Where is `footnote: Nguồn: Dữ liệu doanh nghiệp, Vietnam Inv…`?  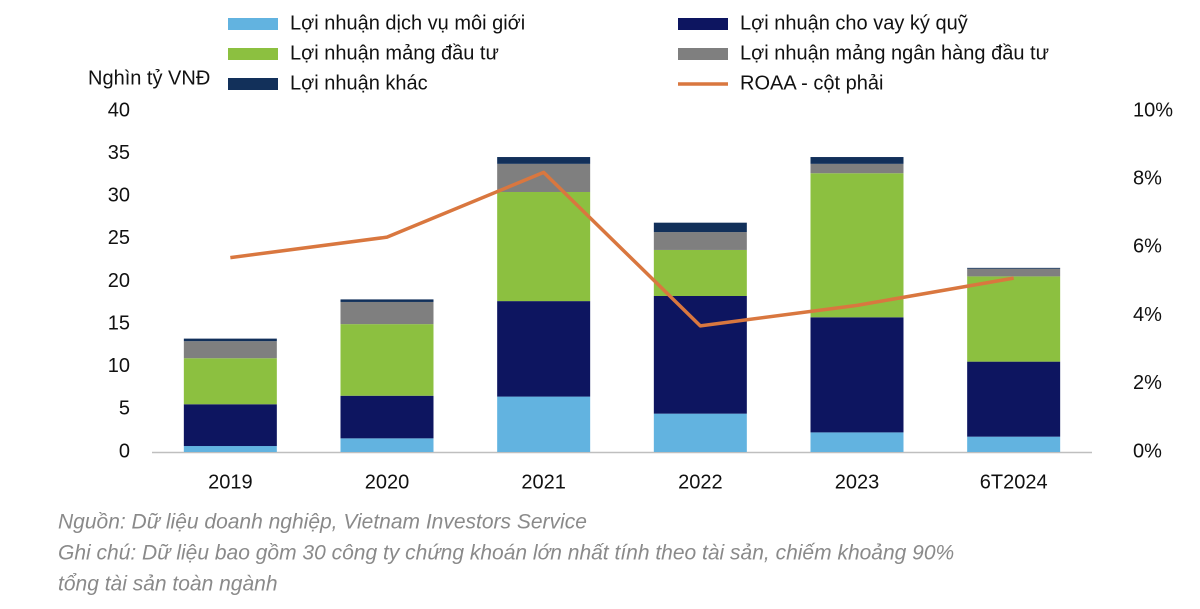
footnote: Nguồn: Dữ liệu doanh nghiệp, Vietnam Inv… is located at coordinates (322, 522).